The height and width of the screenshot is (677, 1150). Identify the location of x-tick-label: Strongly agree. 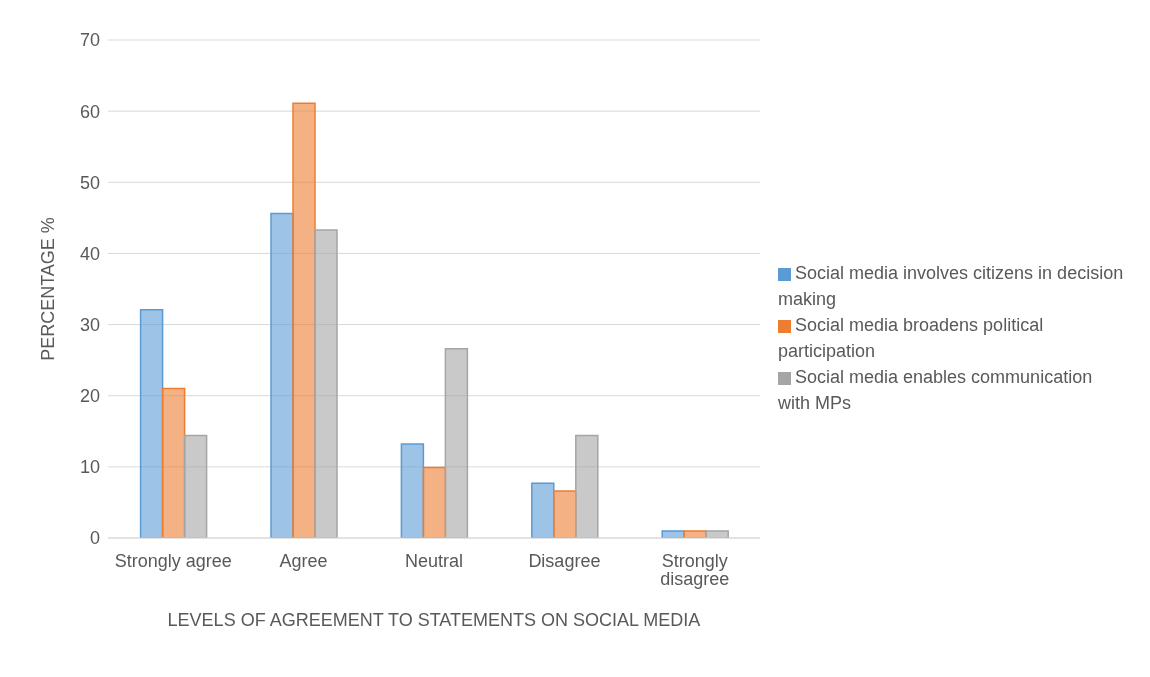
(173, 560).